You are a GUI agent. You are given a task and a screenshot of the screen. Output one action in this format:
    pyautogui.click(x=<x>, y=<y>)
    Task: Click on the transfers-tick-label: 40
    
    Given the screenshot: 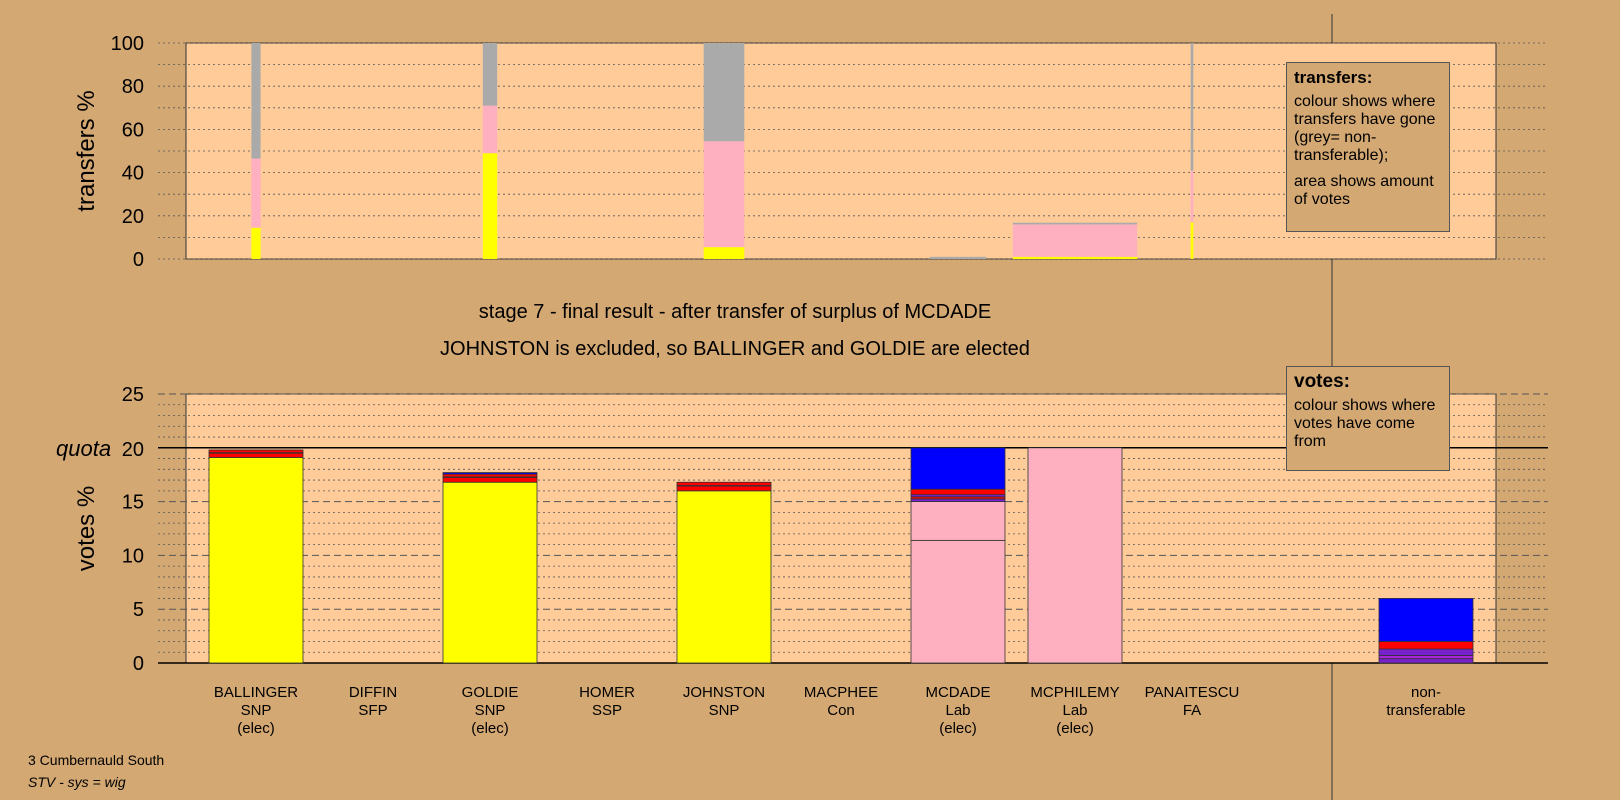 What is the action you would take?
    pyautogui.click(x=133, y=174)
    